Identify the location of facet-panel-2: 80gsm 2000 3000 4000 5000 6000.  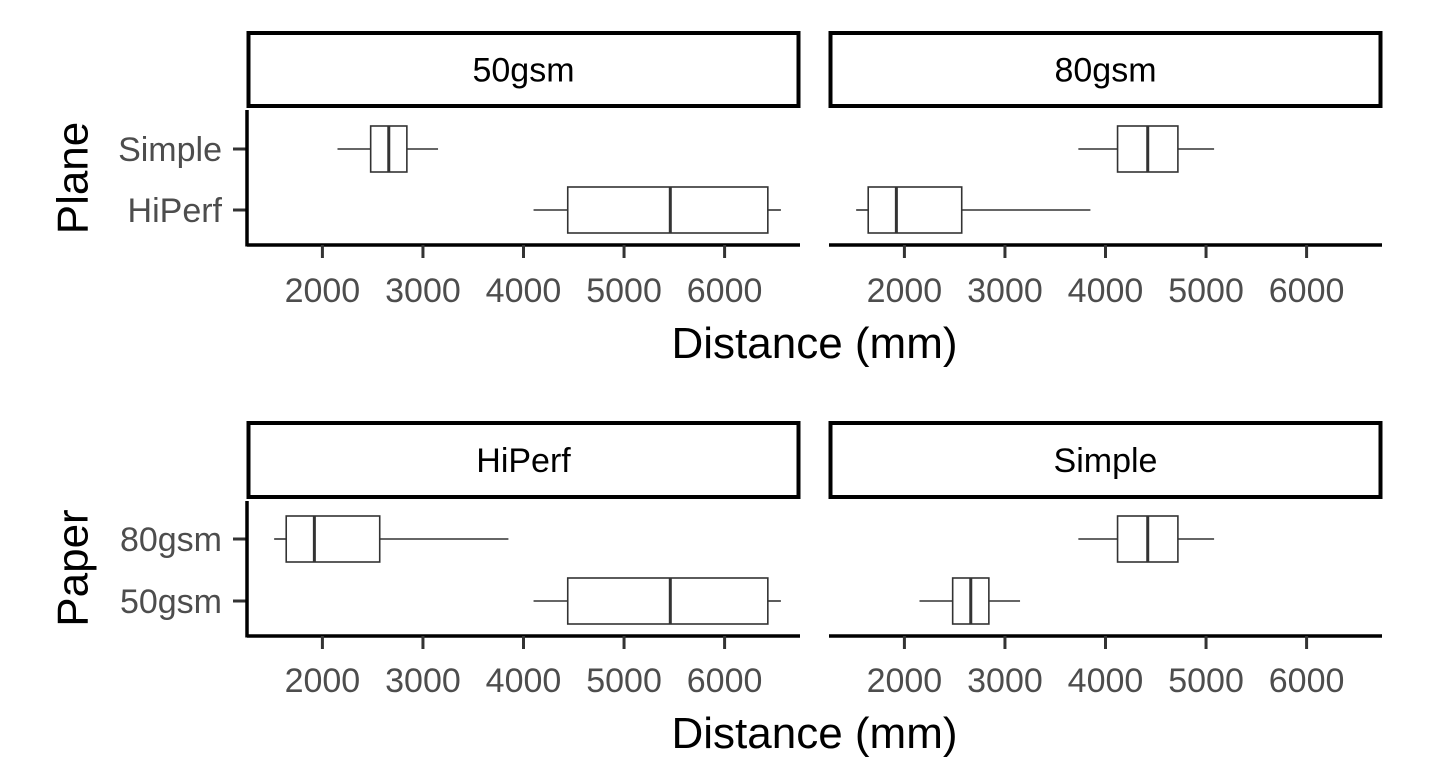
(1105, 170).